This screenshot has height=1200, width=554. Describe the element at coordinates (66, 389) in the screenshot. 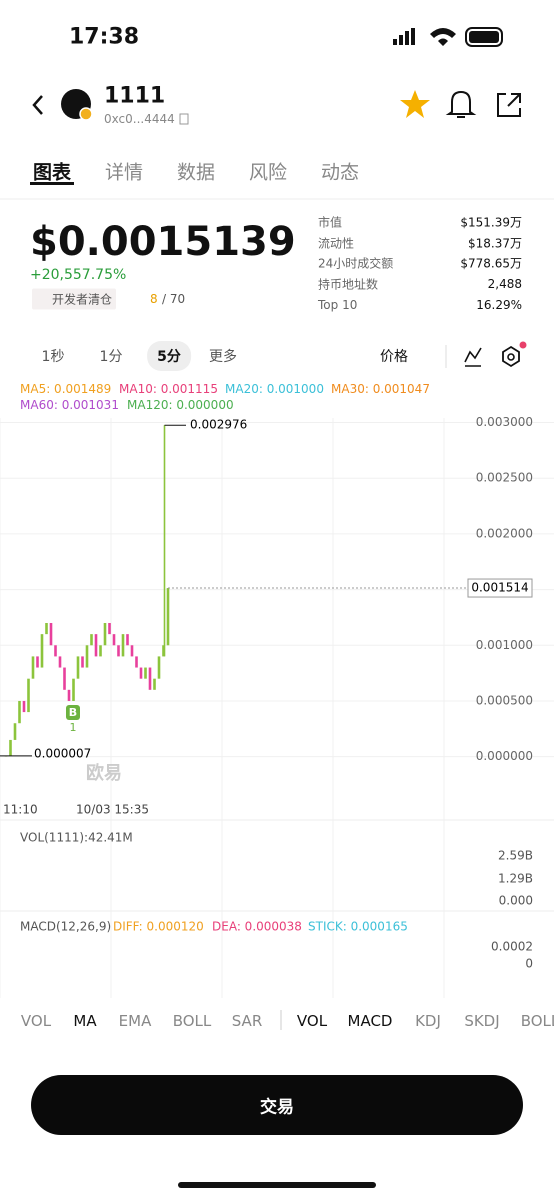

I see `ma-label: MA5: 0.001489` at that location.